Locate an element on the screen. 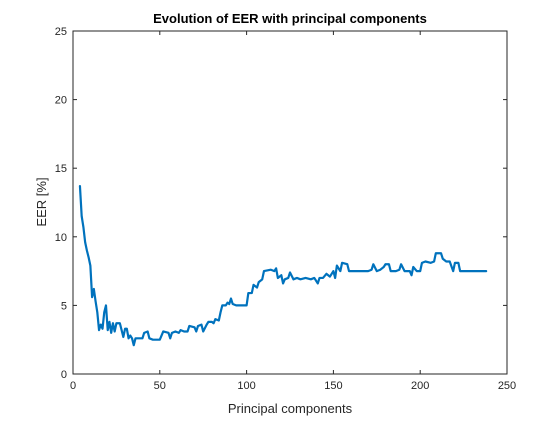  x-tick-label: 50 is located at coordinates (160, 386).